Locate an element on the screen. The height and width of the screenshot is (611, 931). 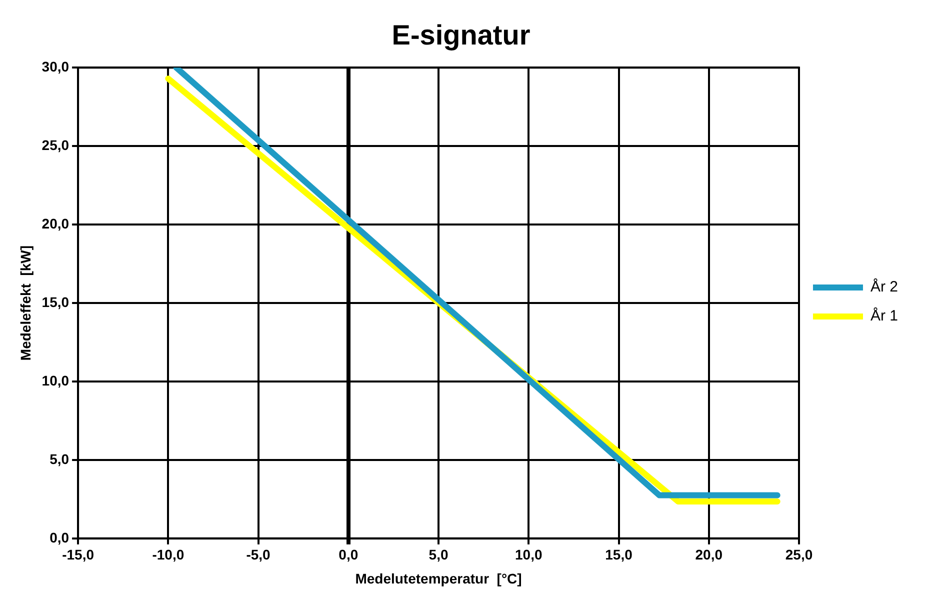
y-tick-label: 0,0 is located at coordinates (60, 537).